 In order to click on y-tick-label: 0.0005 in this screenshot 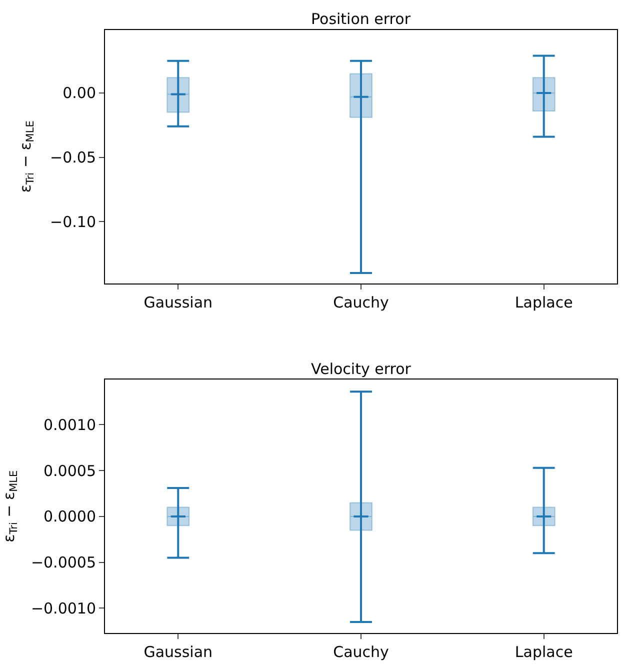, I will do `click(70, 471)`.